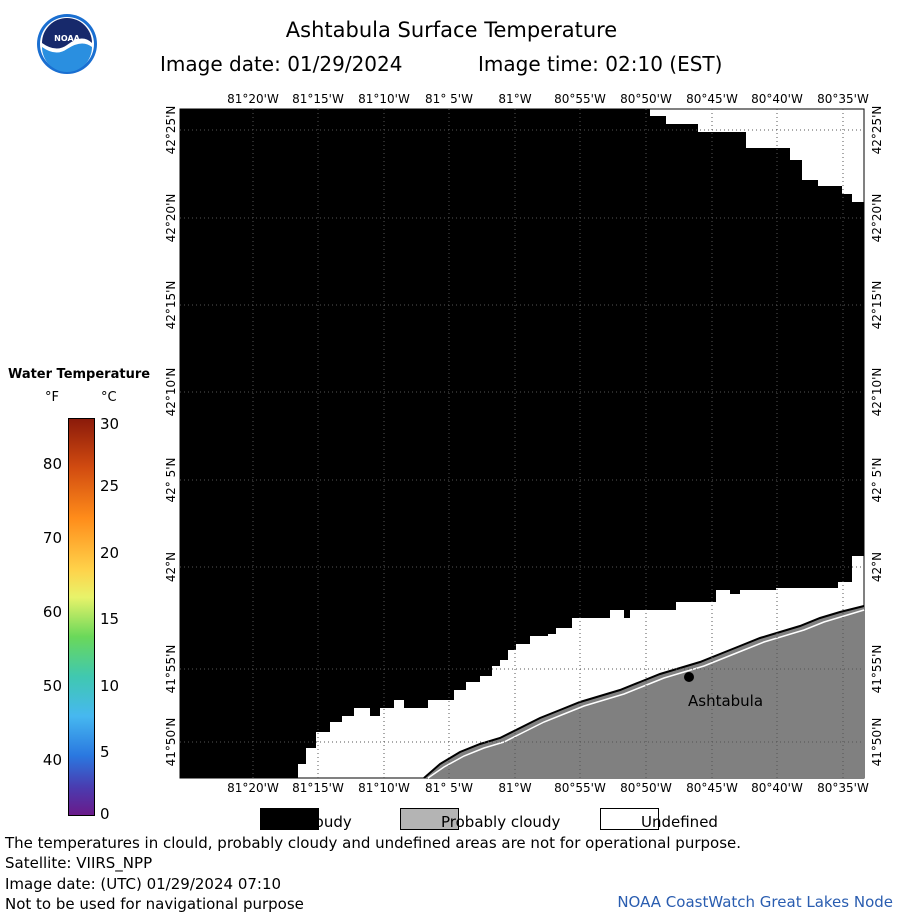 The height and width of the screenshot is (919, 903). I want to click on lon-label-top: 80°50'W, so click(646, 99).